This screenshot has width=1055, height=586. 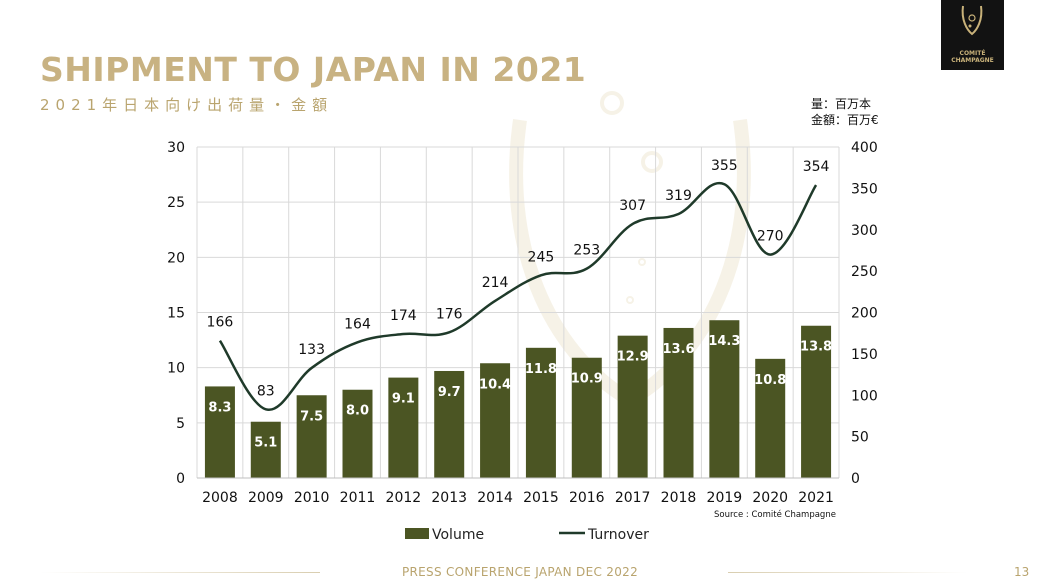 What do you see at coordinates (633, 498) in the screenshot?
I see `x-tick-label: 2017` at bounding box center [633, 498].